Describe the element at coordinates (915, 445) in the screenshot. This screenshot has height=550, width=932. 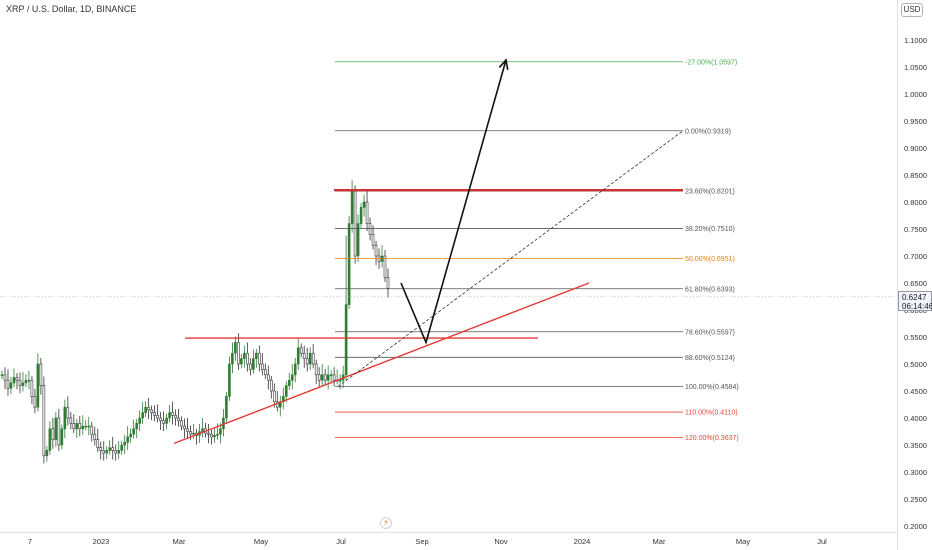
I see `price-tick-label: 0.3500` at that location.